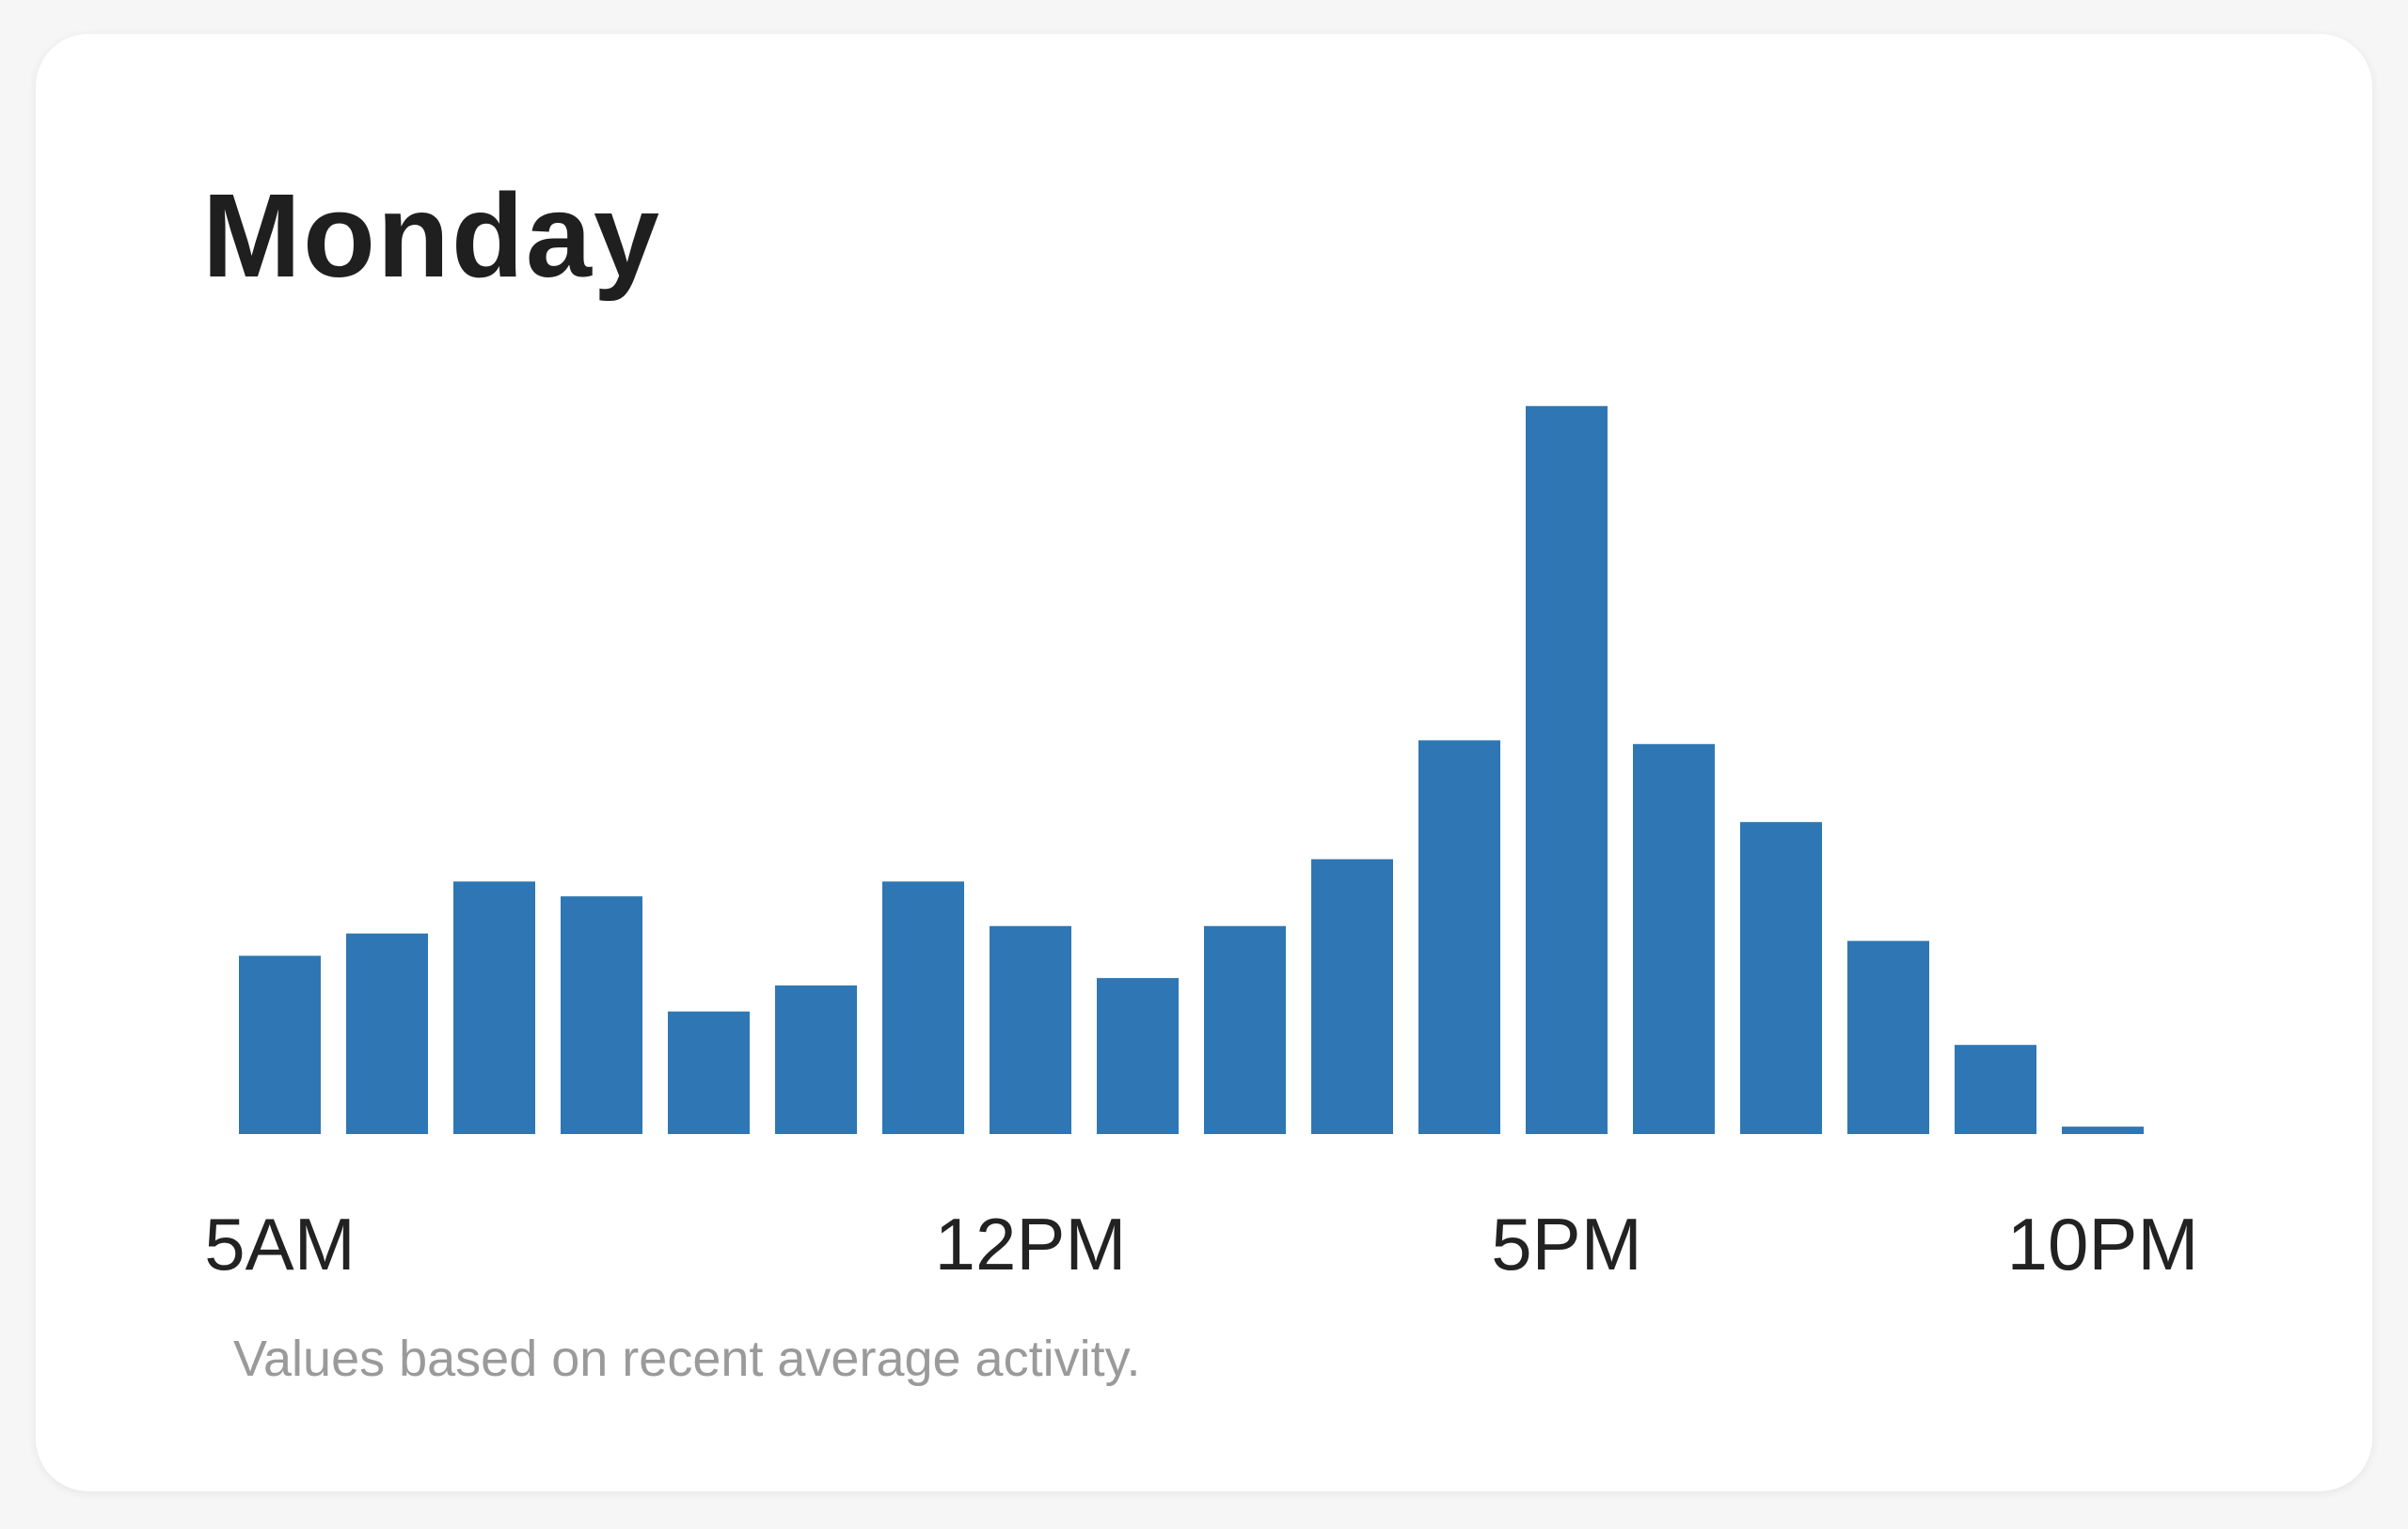 This screenshot has width=2408, height=1529. Describe the element at coordinates (1352, 997) in the screenshot. I see `bar-3pm` at that location.